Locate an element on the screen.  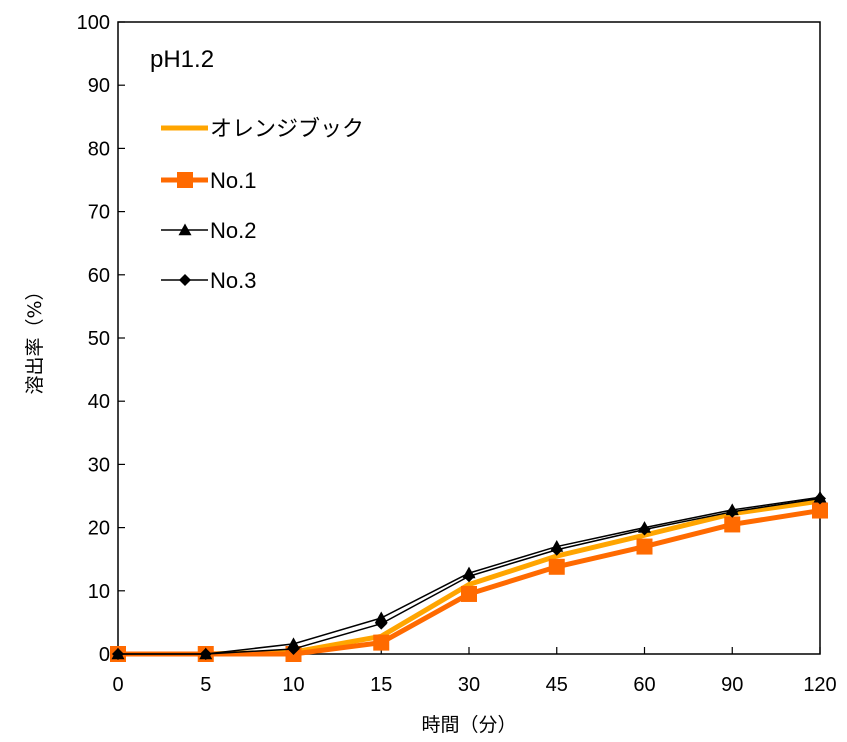
y-axis-title: 溶出率（%） is located at coordinates (35, 337).